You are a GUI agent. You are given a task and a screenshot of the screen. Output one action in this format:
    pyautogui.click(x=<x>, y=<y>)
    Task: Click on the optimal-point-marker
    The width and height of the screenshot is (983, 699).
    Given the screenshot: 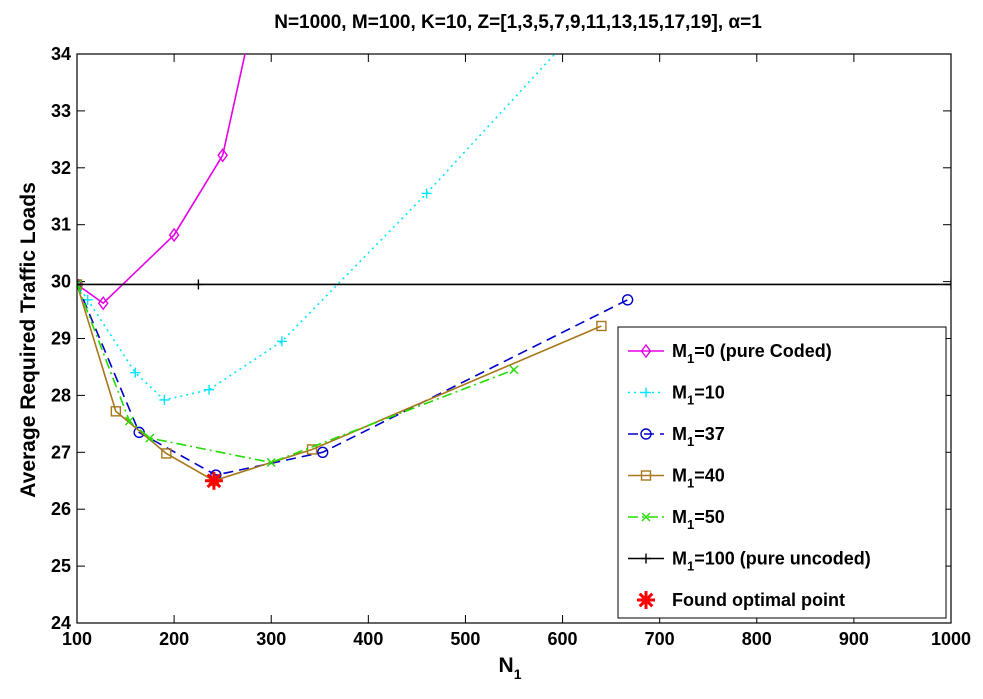 What is the action you would take?
    pyautogui.click(x=213, y=480)
    